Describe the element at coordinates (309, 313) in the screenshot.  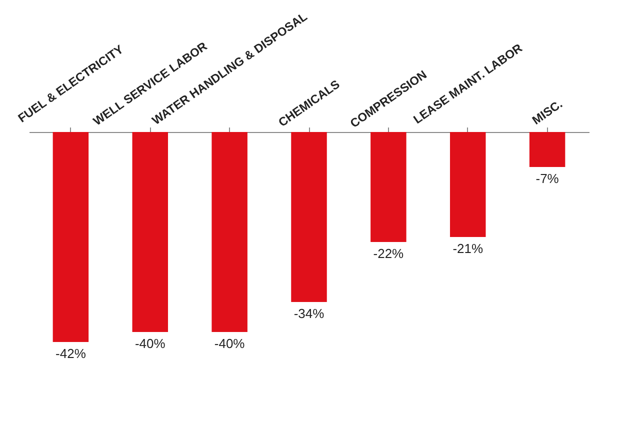
I see `data-label: -34%` at that location.